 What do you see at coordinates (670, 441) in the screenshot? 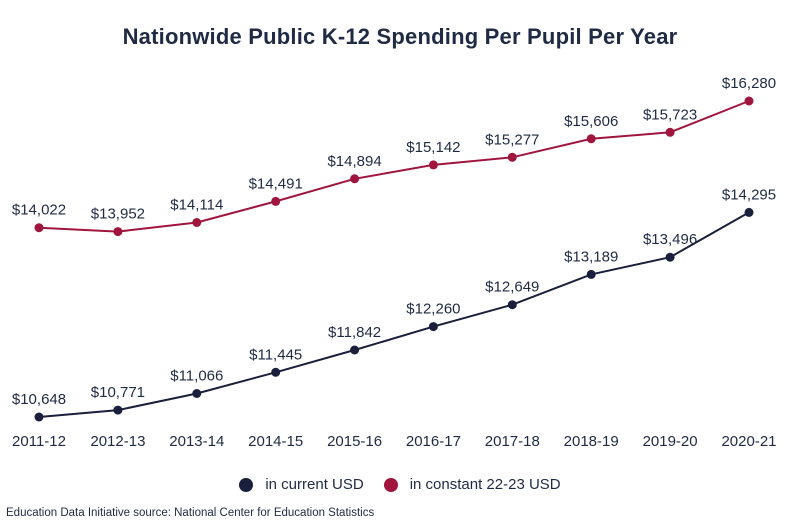
I see `x-tick-label: 2019-20` at bounding box center [670, 441].